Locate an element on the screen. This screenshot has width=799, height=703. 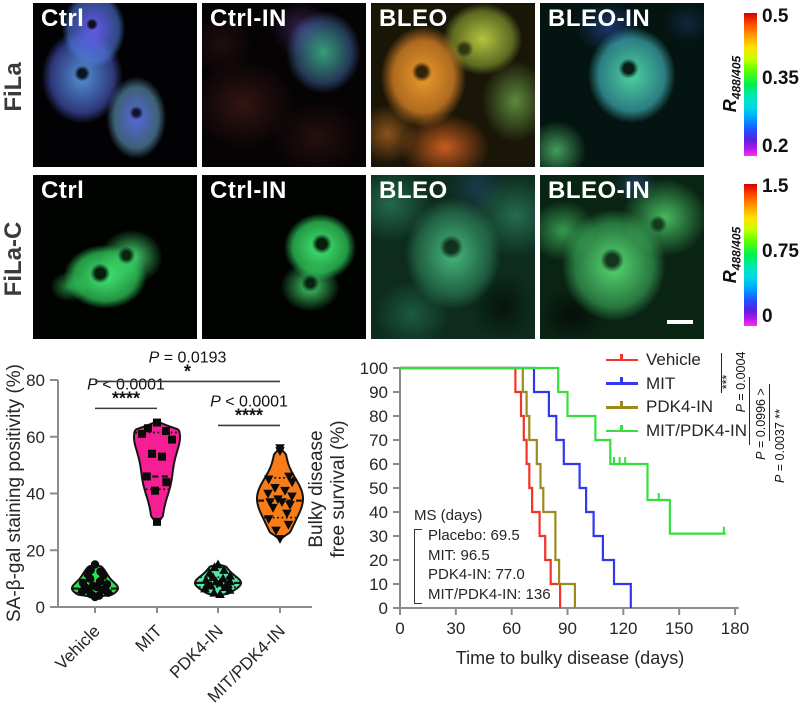
comparison-stars: > is located at coordinates (761, 392).